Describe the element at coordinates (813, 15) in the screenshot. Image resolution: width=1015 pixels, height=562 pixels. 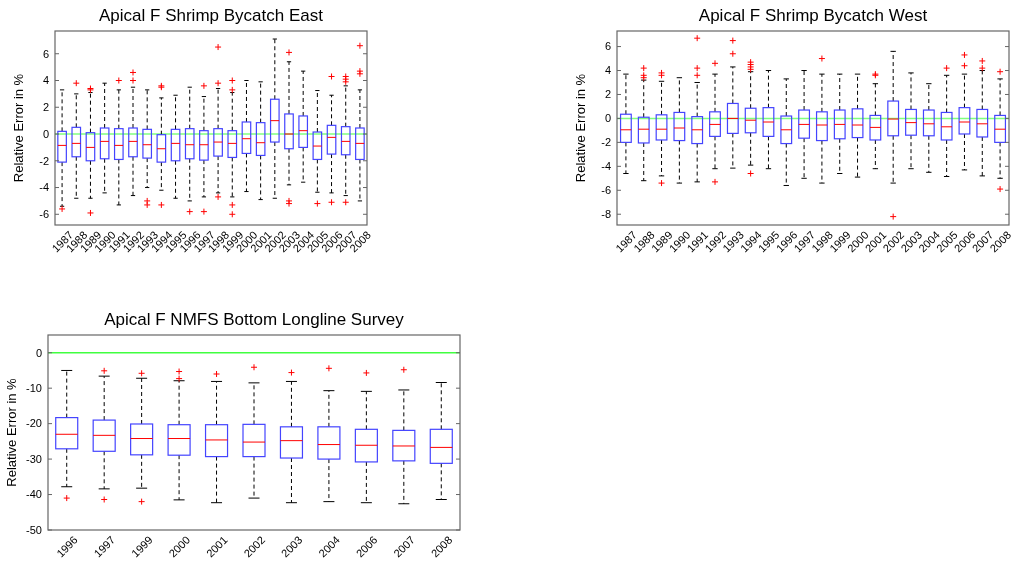
I see `chart-title: Apical F Shrimp Bycatch West` at that location.